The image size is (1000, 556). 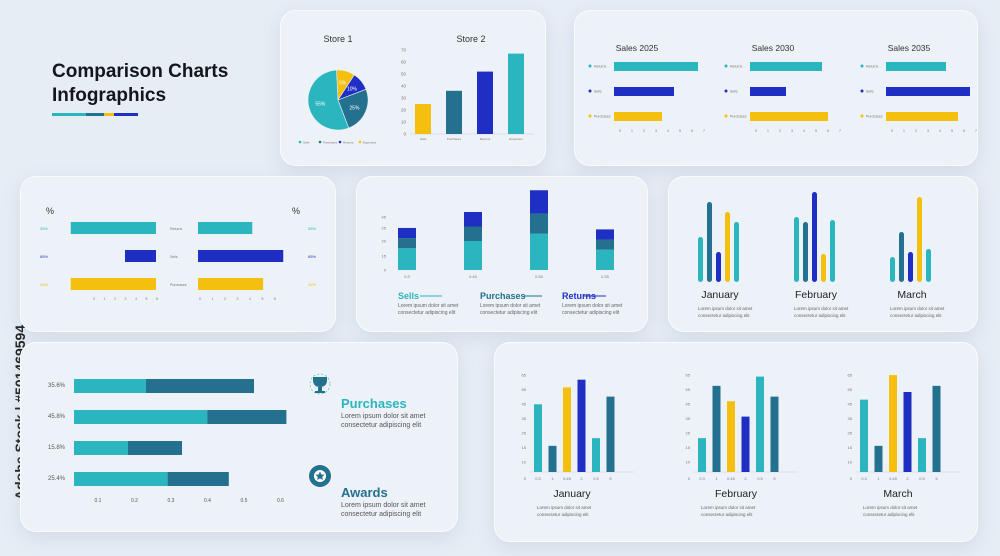 What do you see at coordinates (50, 211) in the screenshot?
I see `percent-left-icon: %` at bounding box center [50, 211].